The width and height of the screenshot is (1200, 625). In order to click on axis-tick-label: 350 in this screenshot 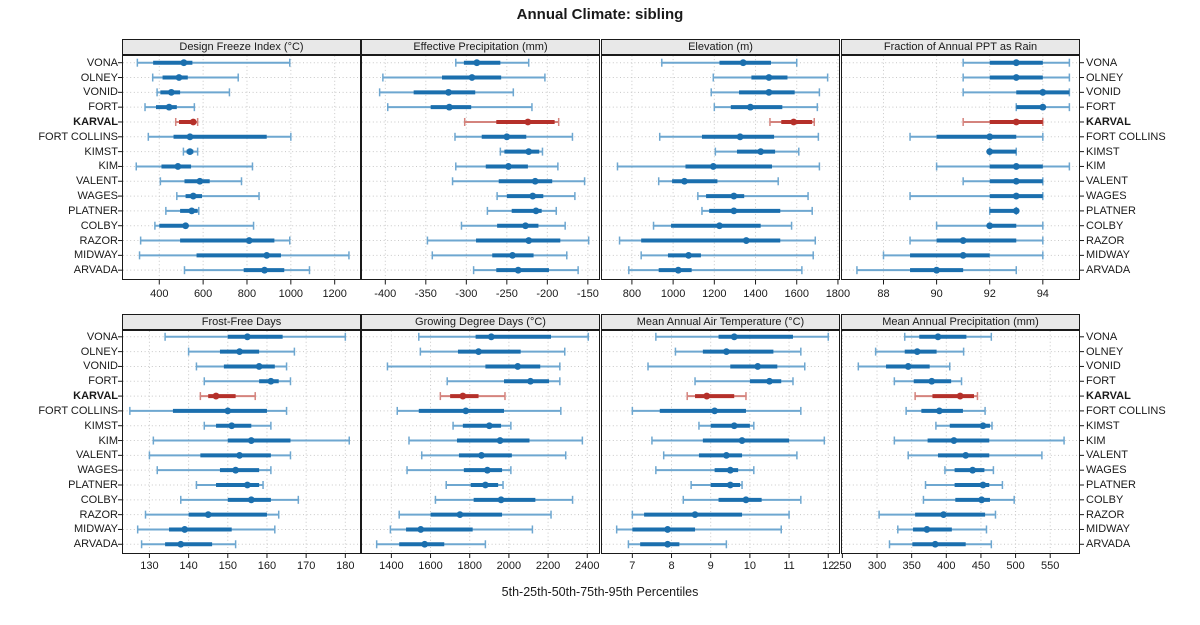, I will do `click(911, 566)`.